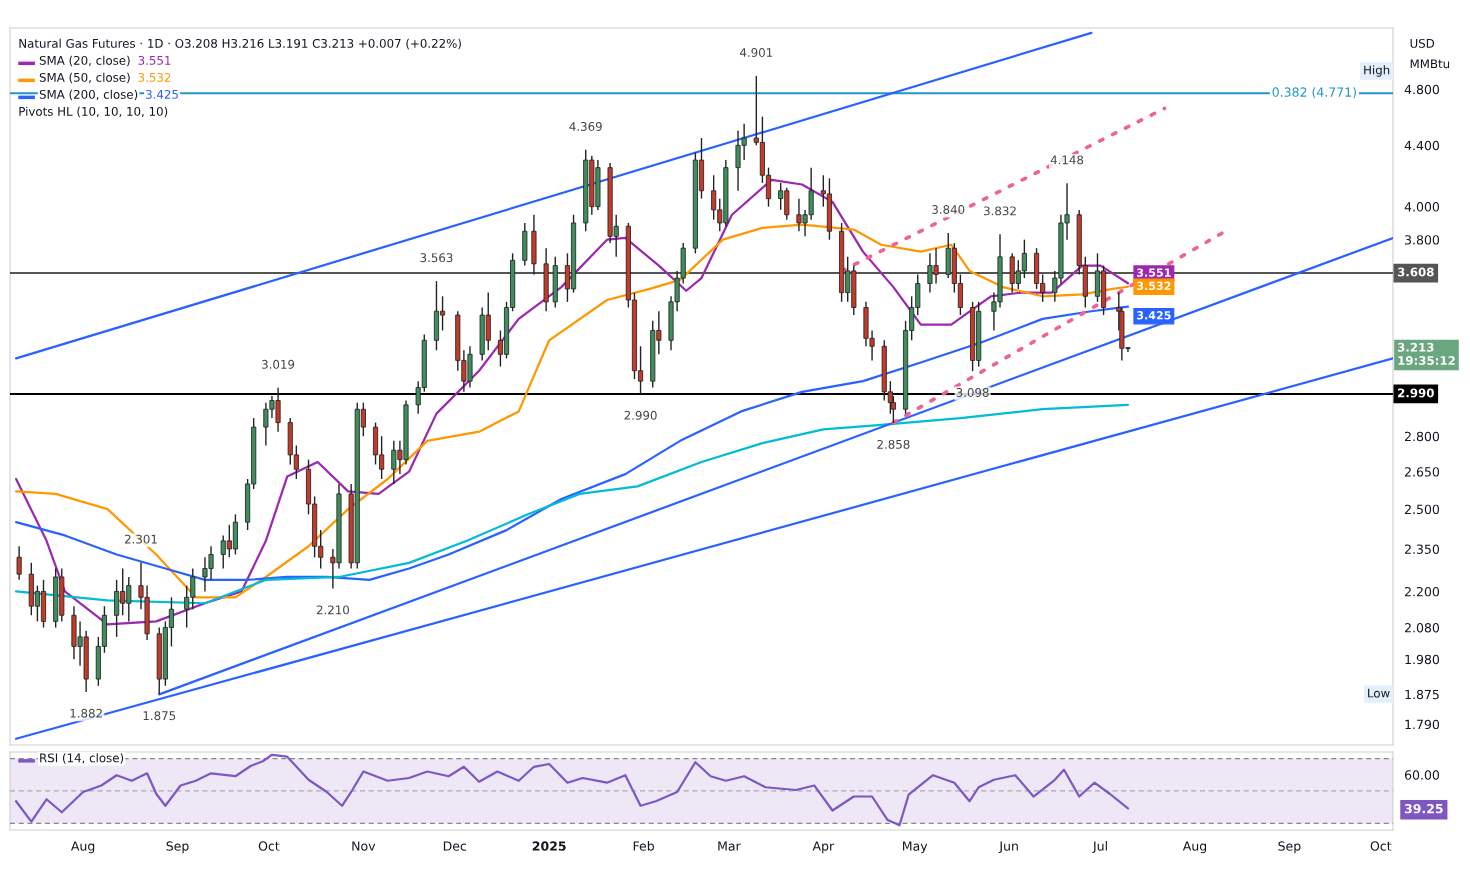 The image size is (1470, 896). What do you see at coordinates (1422, 694) in the screenshot?
I see `y-tick-label: 1.875` at bounding box center [1422, 694].